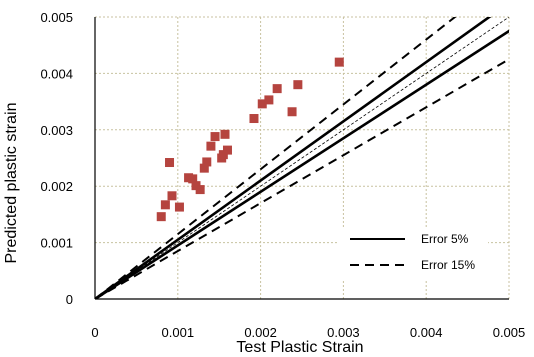  Describe the element at coordinates (509, 332) in the screenshot. I see `x-tick-label: 0.005` at that location.